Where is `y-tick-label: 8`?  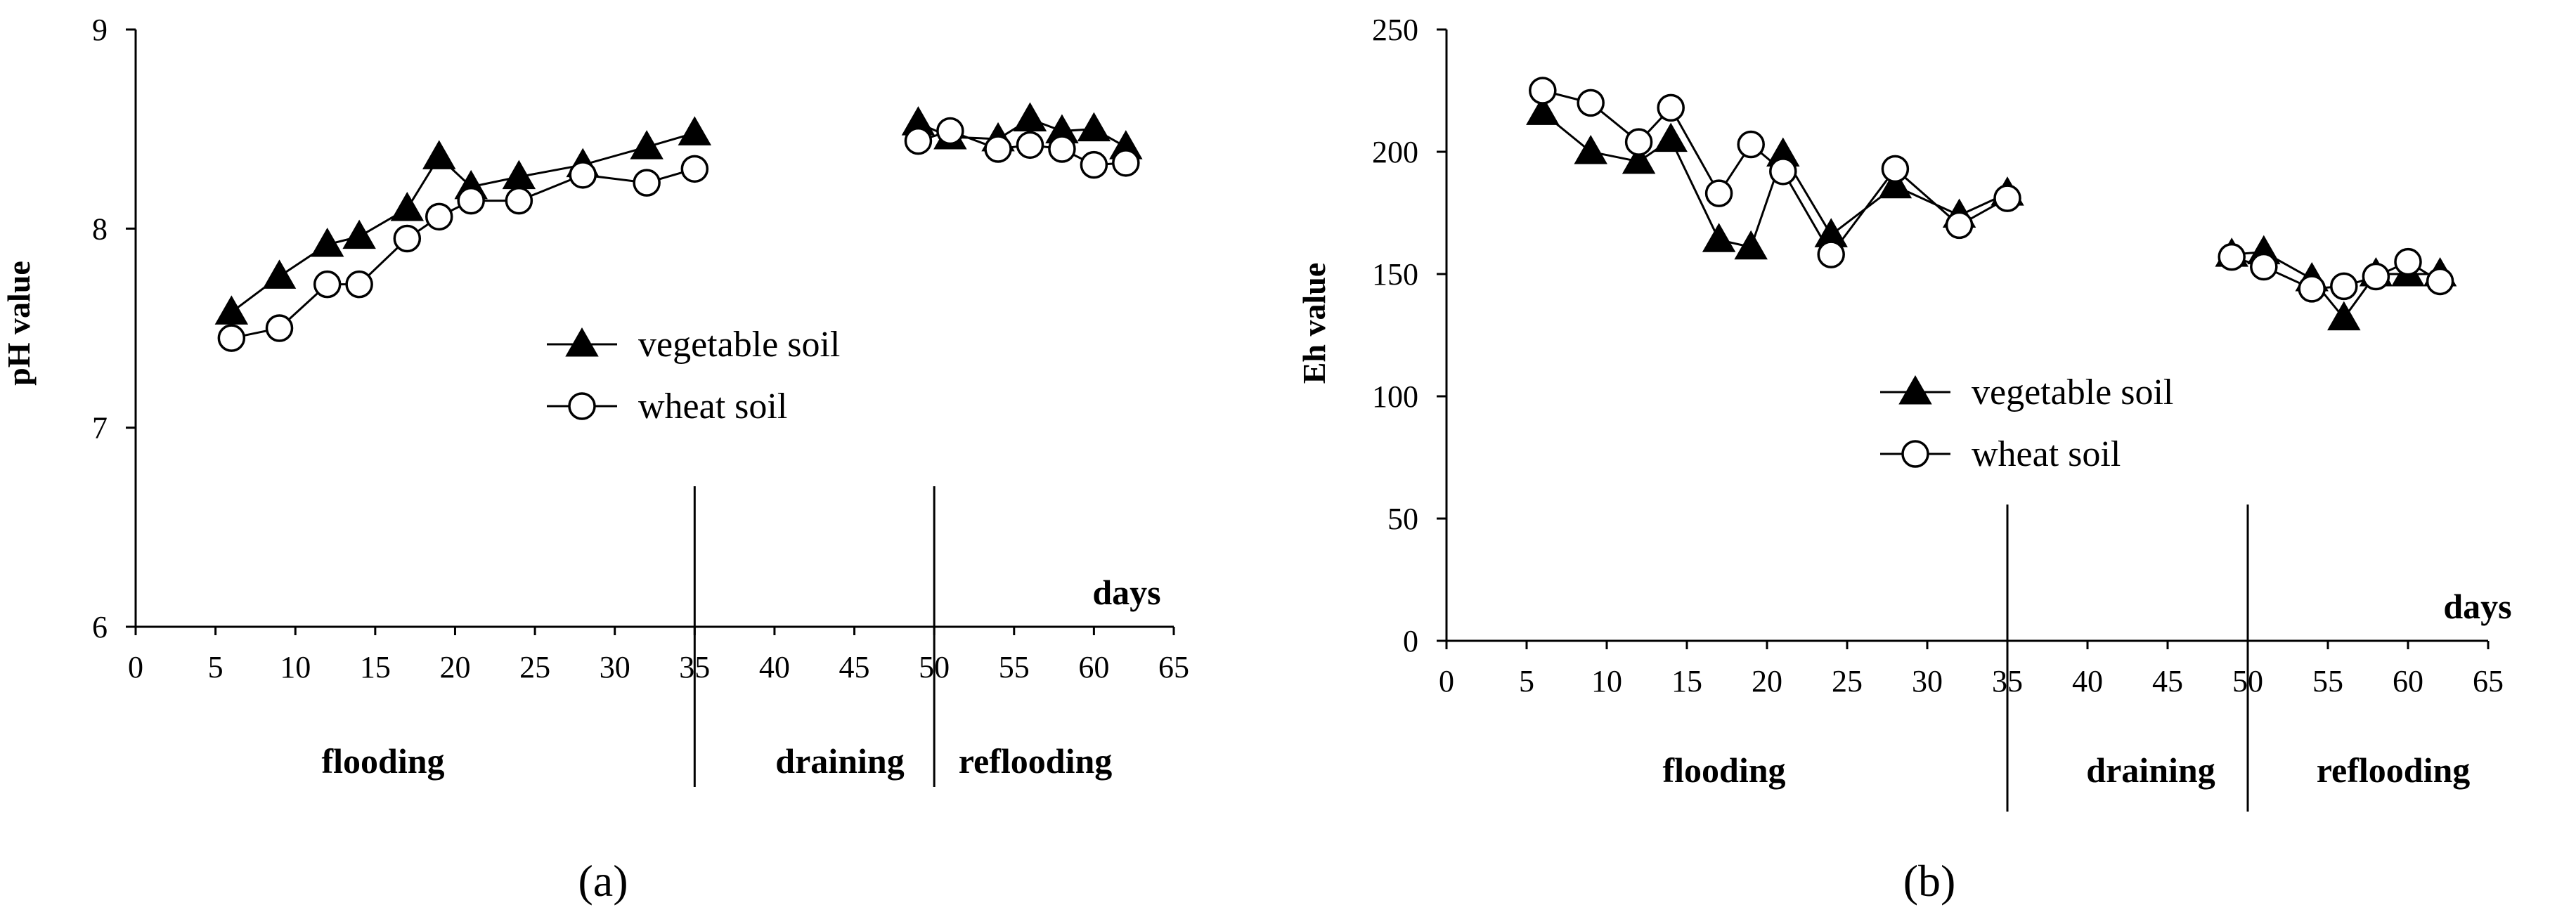 y-tick-label: 8 is located at coordinates (100, 229).